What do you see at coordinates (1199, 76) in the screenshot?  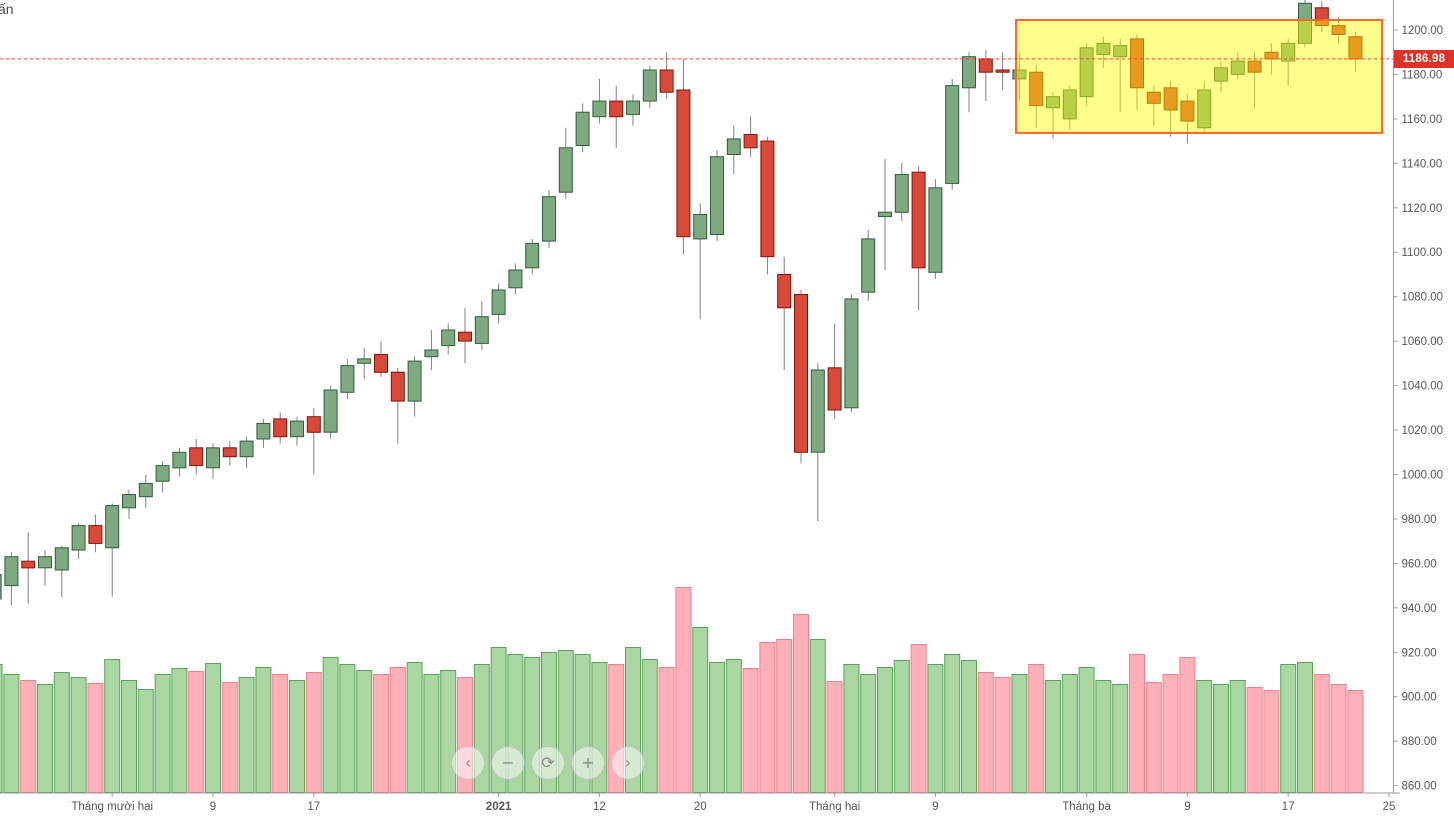 I see `highlight-box-annotation` at bounding box center [1199, 76].